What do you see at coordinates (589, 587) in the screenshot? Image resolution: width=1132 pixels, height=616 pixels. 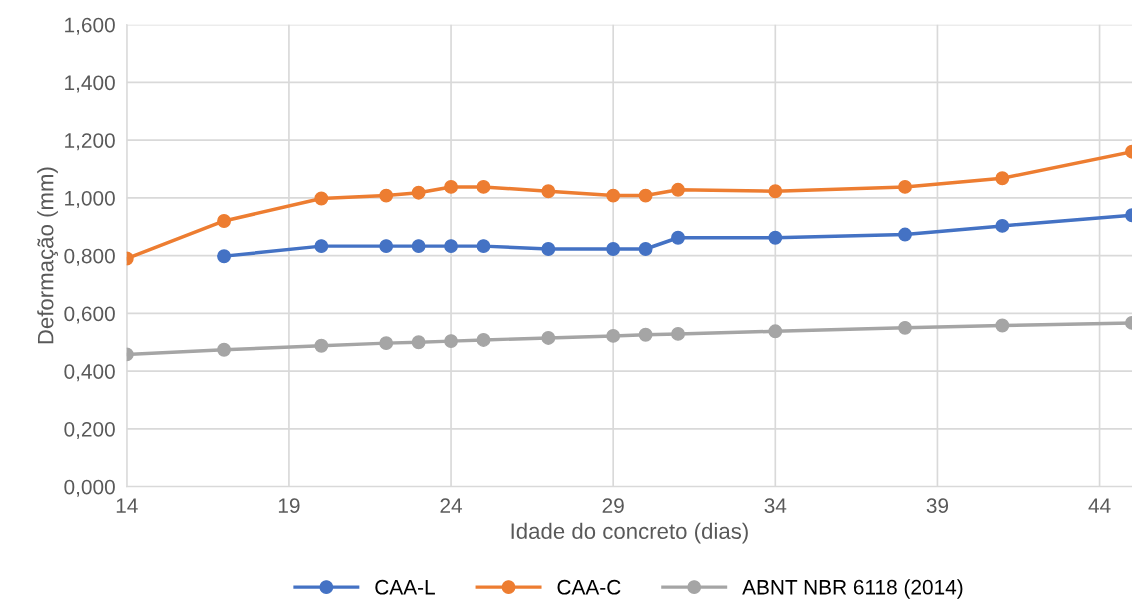 I see `legend-label: CAA-C` at bounding box center [589, 587].